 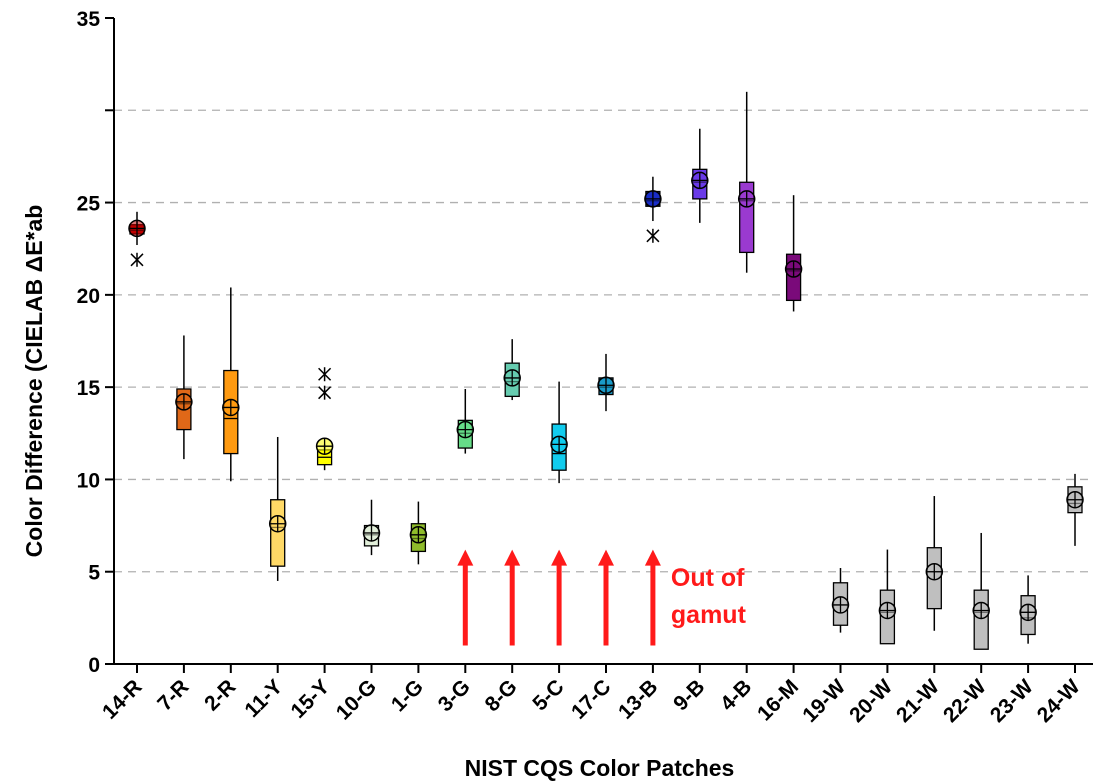 What do you see at coordinates (548, 695) in the screenshot?
I see `x-tick-label: 5-C` at bounding box center [548, 695].